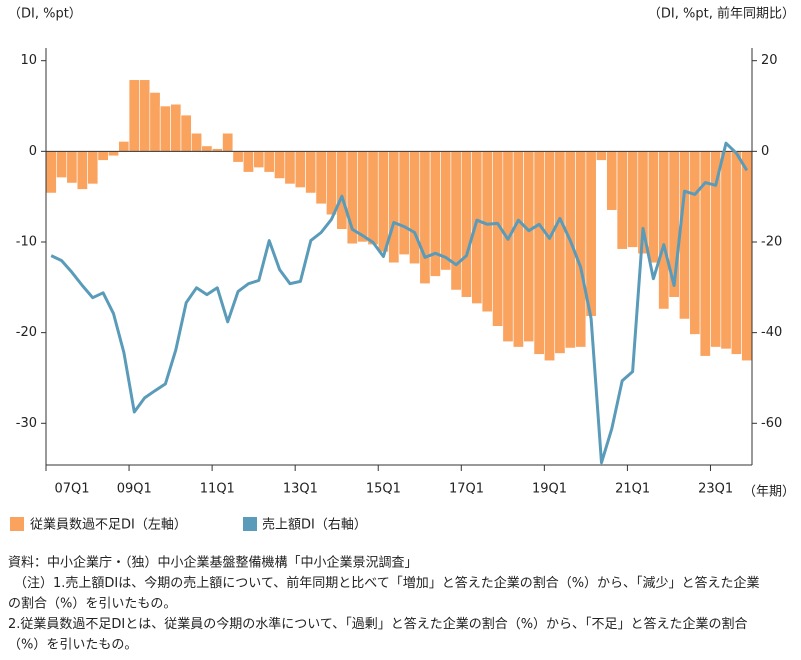 Image resolution: width=801 pixels, height=660 pixels. What do you see at coordinates (721, 14) in the screenshot?
I see `y2-axis-label: （DI, %pt, 前年同期比）` at bounding box center [721, 14].